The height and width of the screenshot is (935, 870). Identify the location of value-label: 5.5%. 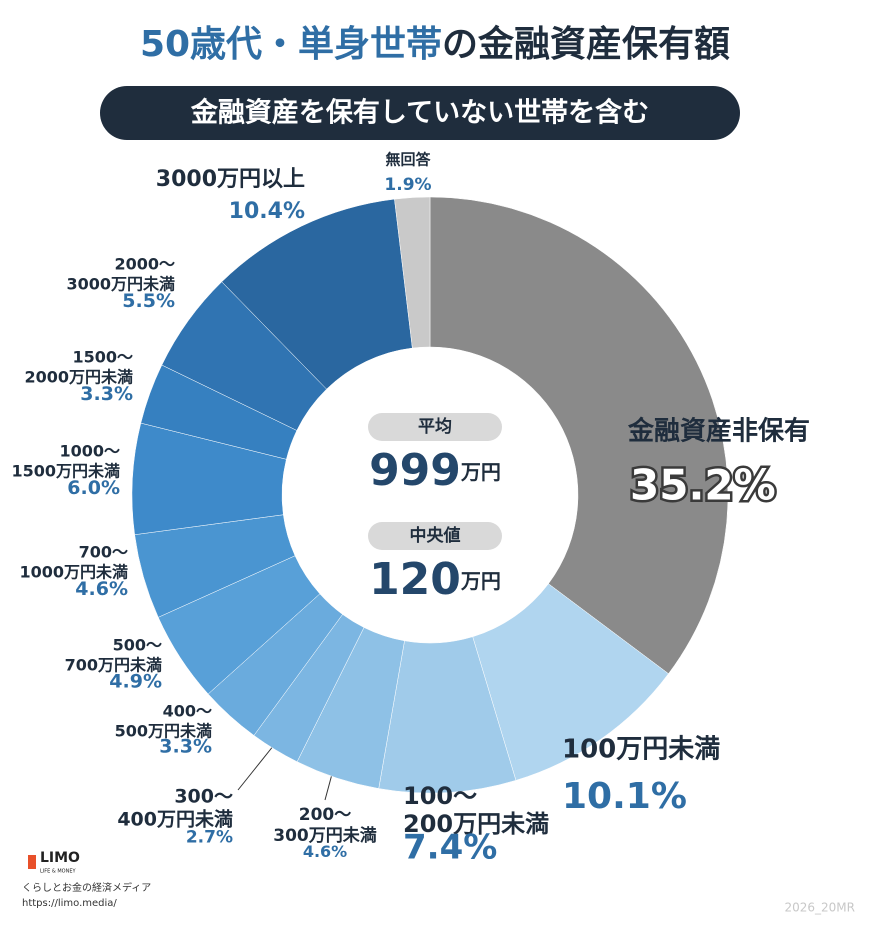
(148, 301).